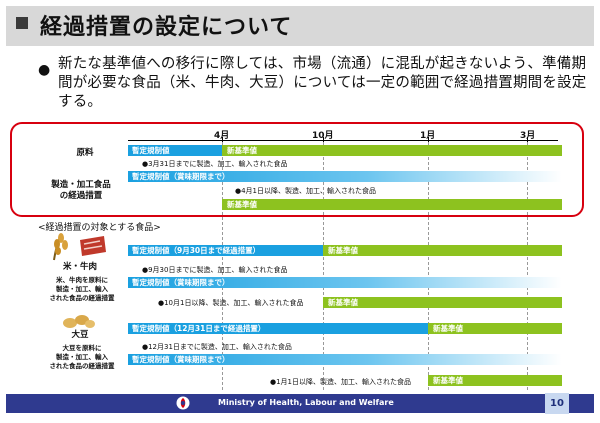  What do you see at coordinates (99, 228) in the screenshot?
I see `target-foods-header: <経過措置の対象とする食品>` at bounding box center [99, 228].